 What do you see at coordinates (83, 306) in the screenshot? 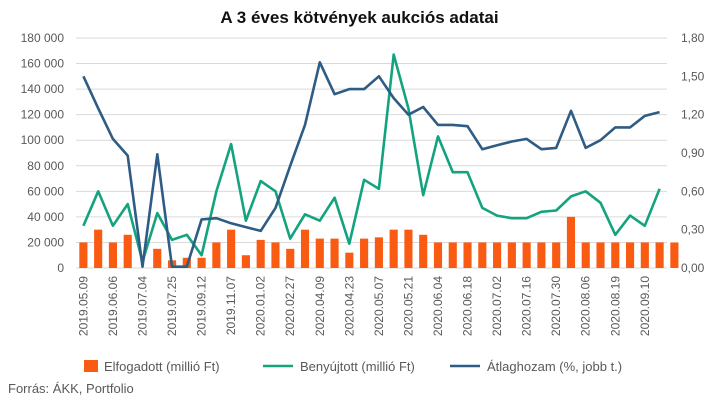
I see `x-tick-label: 2019.05.09` at bounding box center [83, 306].